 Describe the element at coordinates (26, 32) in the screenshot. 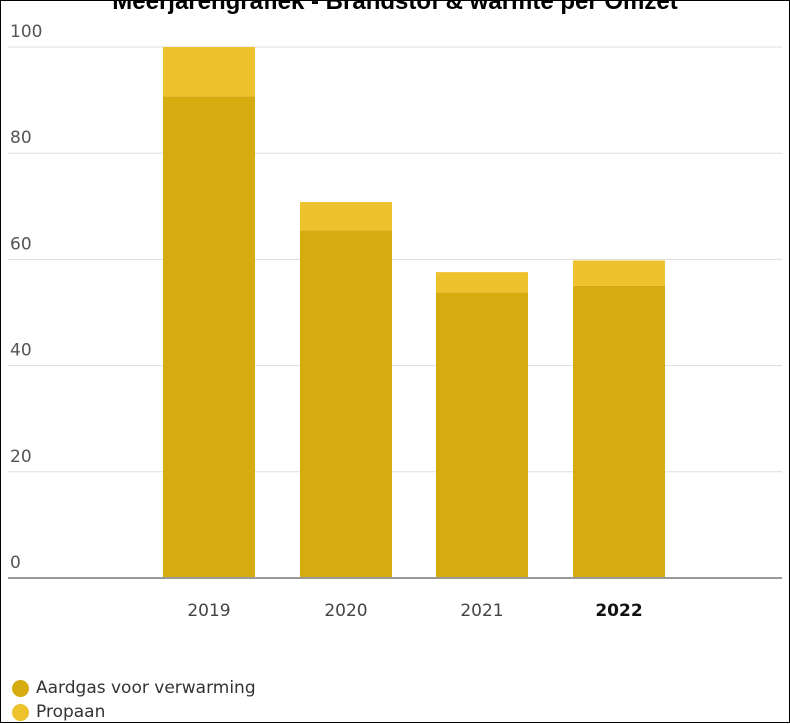

I see `y-tick-label: 100` at that location.